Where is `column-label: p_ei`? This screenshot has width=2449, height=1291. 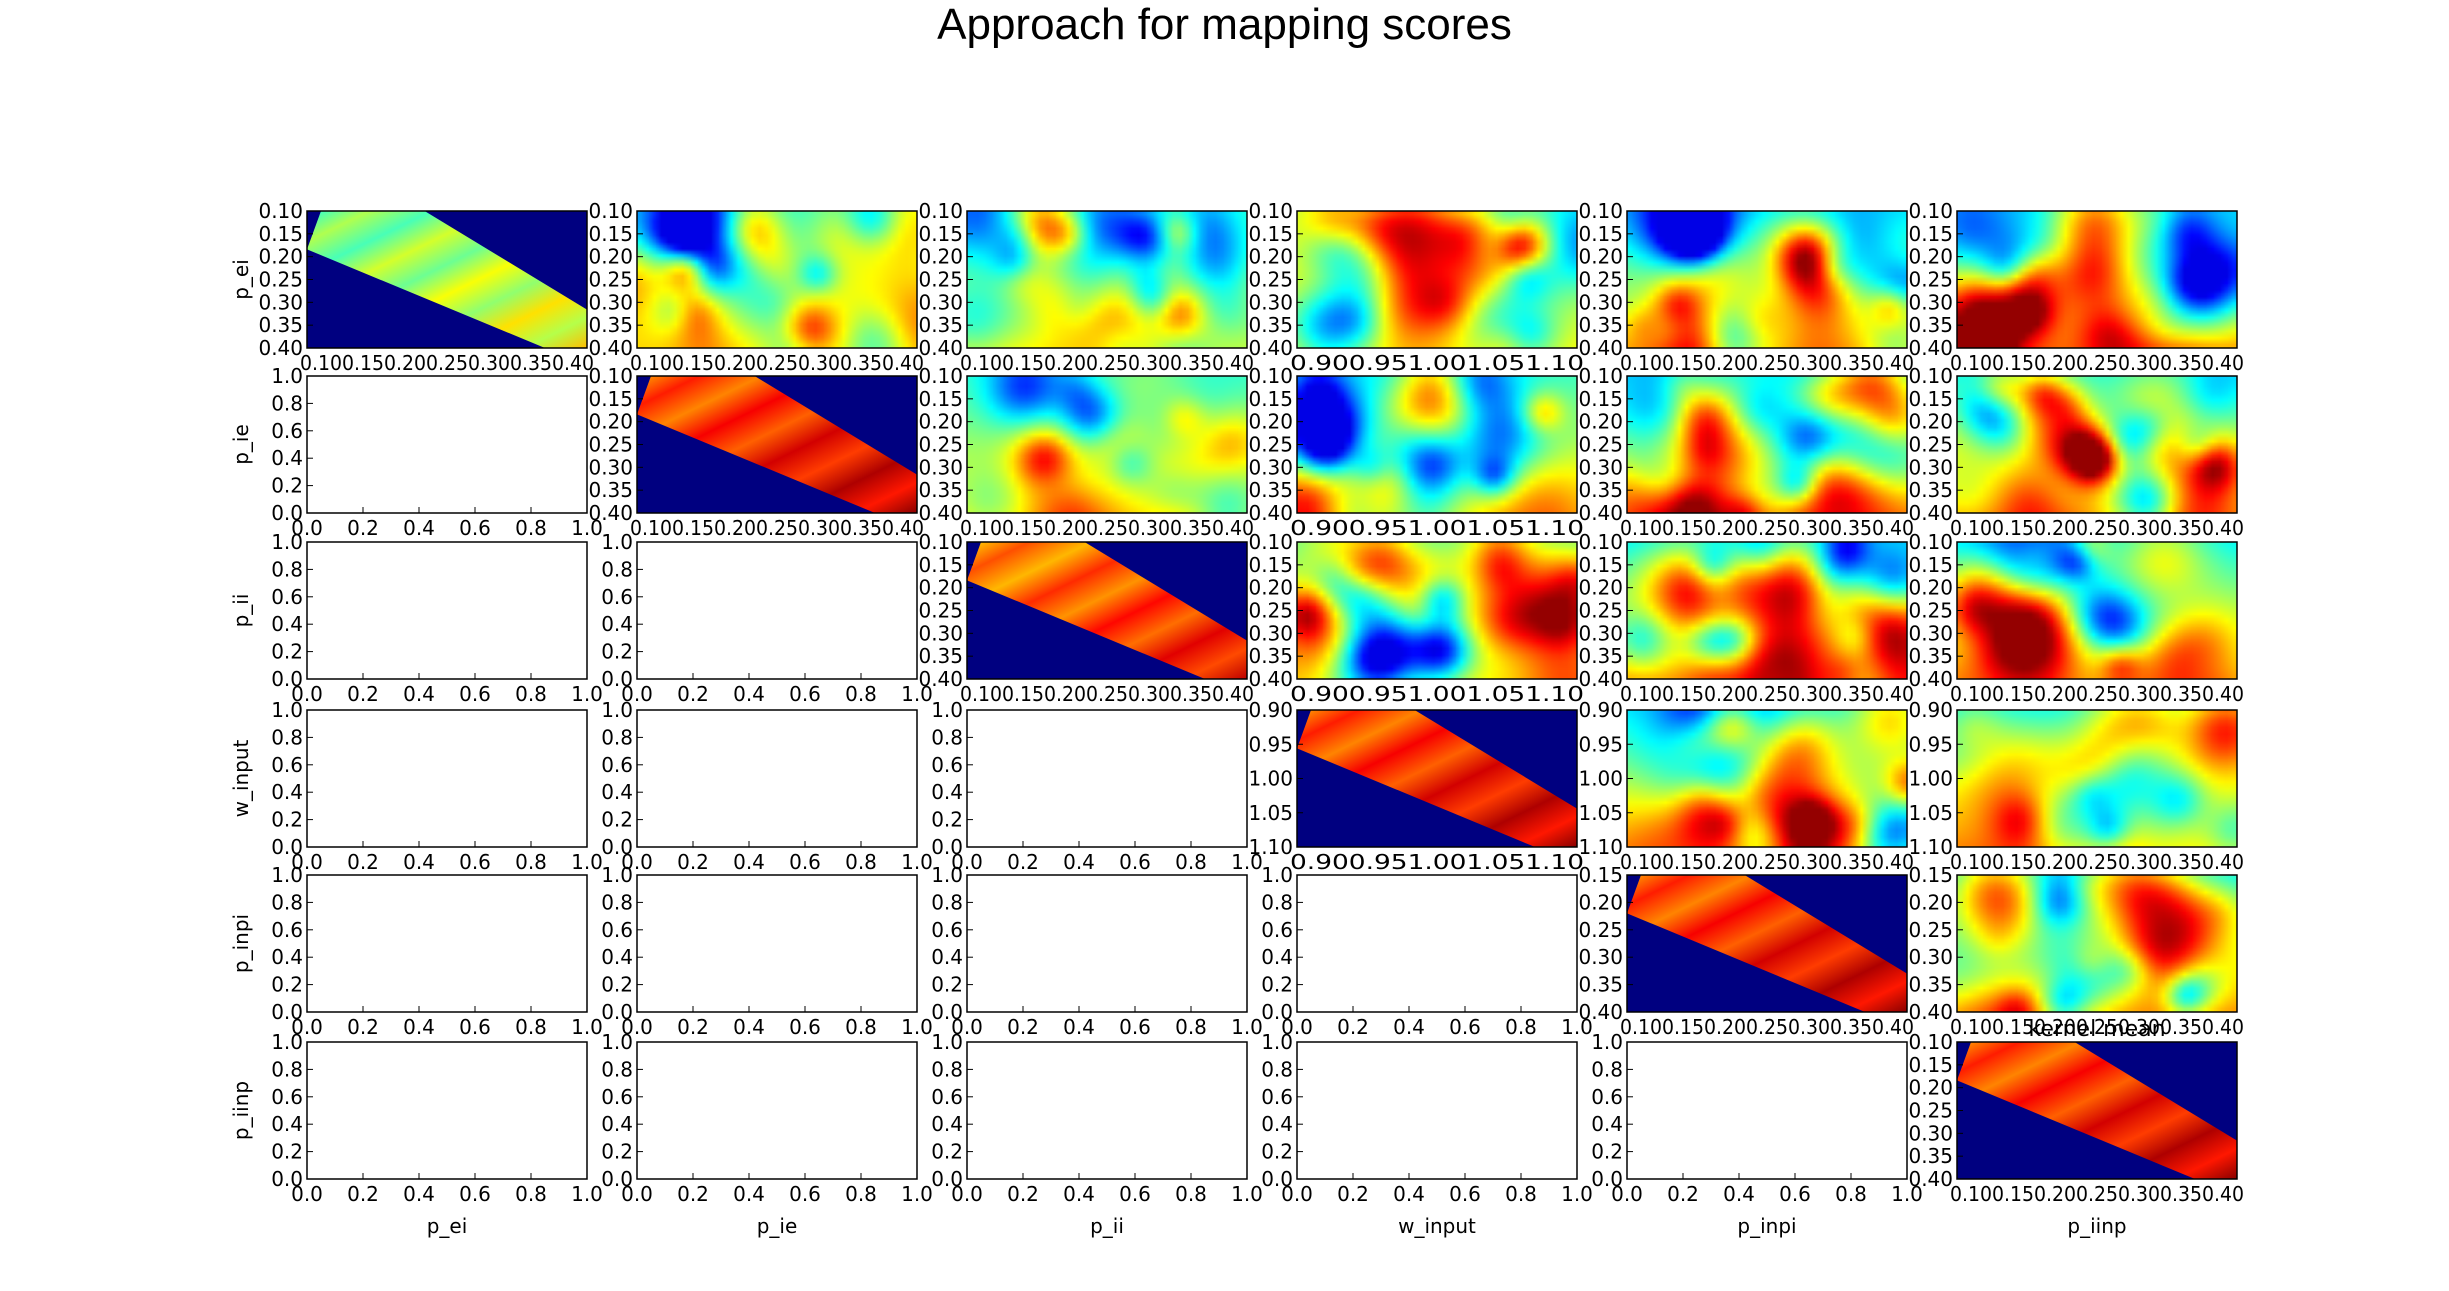 column-label: p_ei is located at coordinates (447, 1226).